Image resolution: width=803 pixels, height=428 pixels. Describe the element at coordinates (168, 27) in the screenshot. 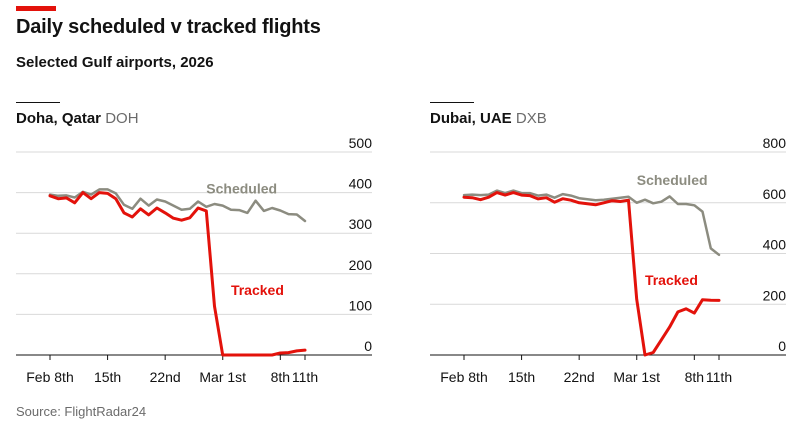

I see `chart-title: Daily scheduled v tracked flights` at that location.